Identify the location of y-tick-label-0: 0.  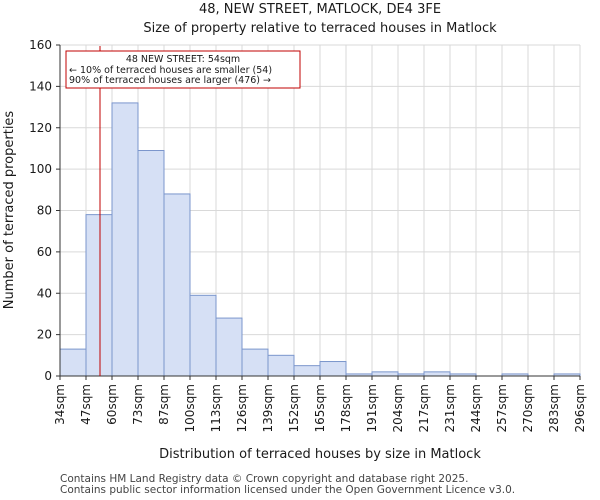
(48, 376).